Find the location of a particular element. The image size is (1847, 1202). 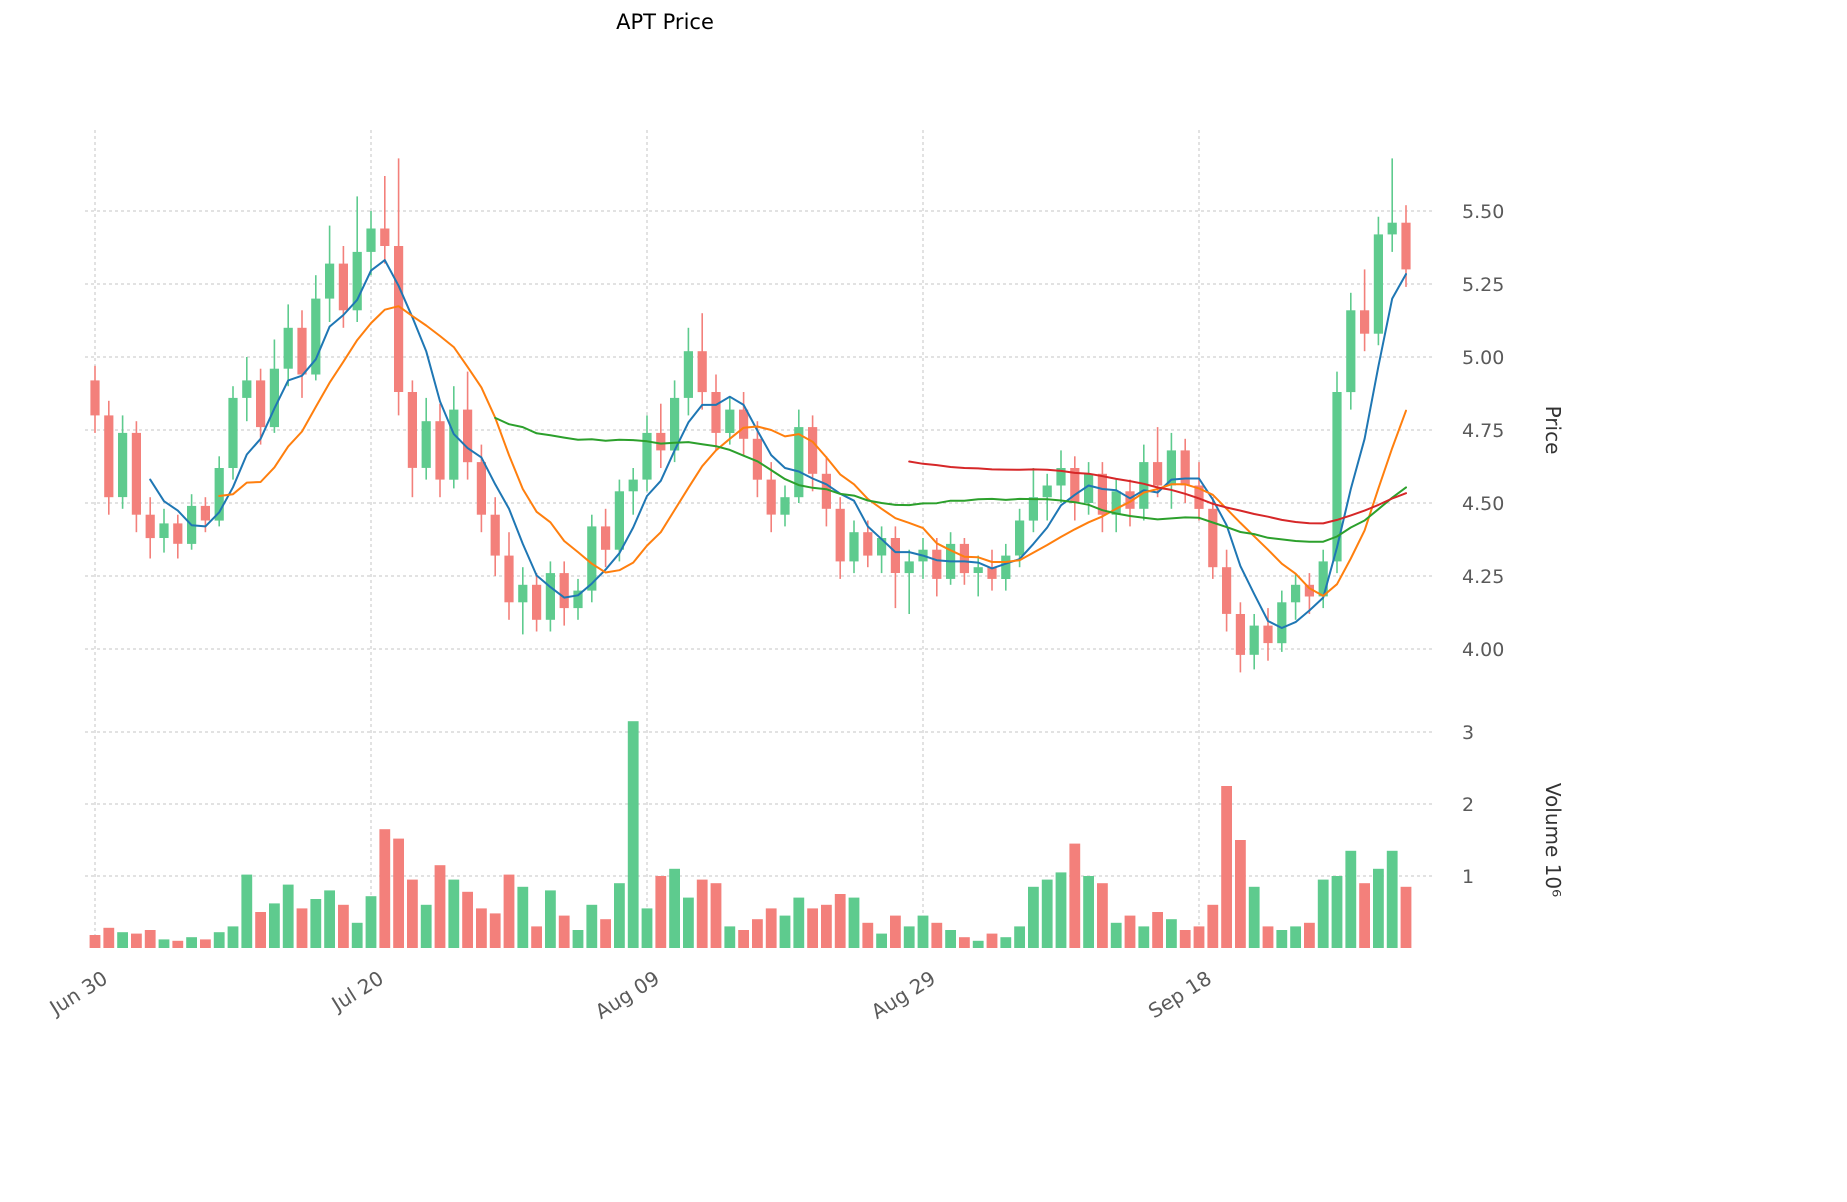

volume-tick-label: 1 is located at coordinates (1468, 877).